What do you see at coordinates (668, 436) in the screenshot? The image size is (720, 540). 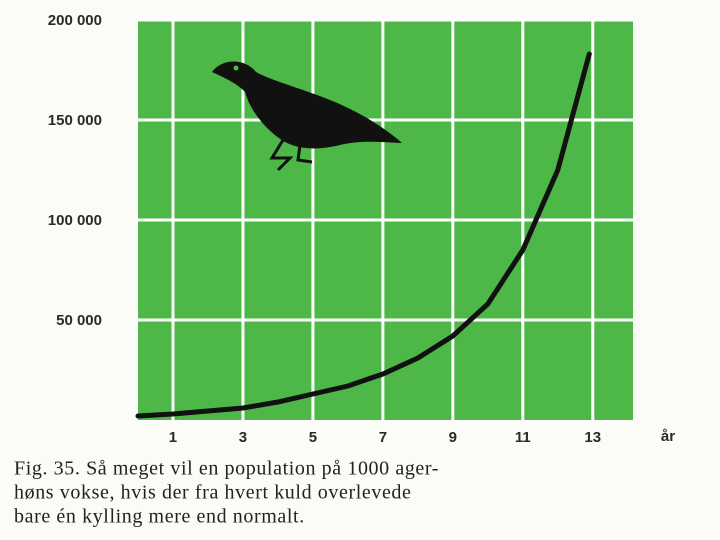 I see `x-axis-label: år` at bounding box center [668, 436].